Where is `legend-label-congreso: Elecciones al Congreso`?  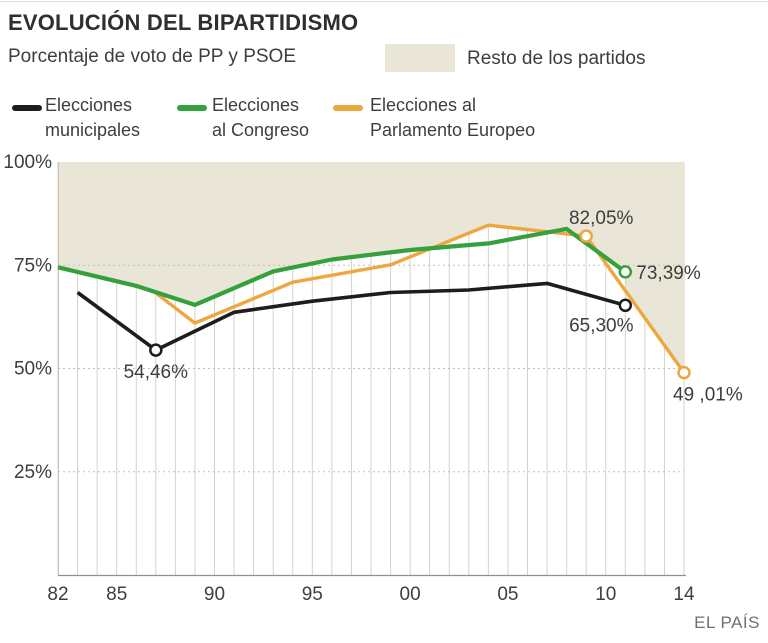 legend-label-congreso: Elecciones al Congreso is located at coordinates (261, 117).